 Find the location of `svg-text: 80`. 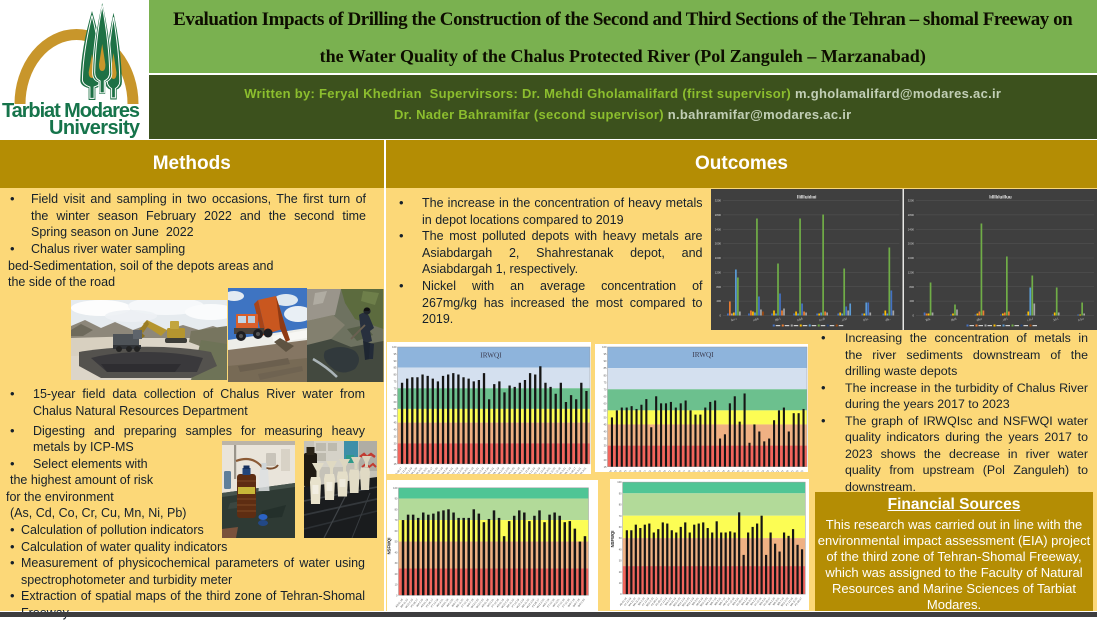

svg-text: 80 is located at coordinates (620, 505).